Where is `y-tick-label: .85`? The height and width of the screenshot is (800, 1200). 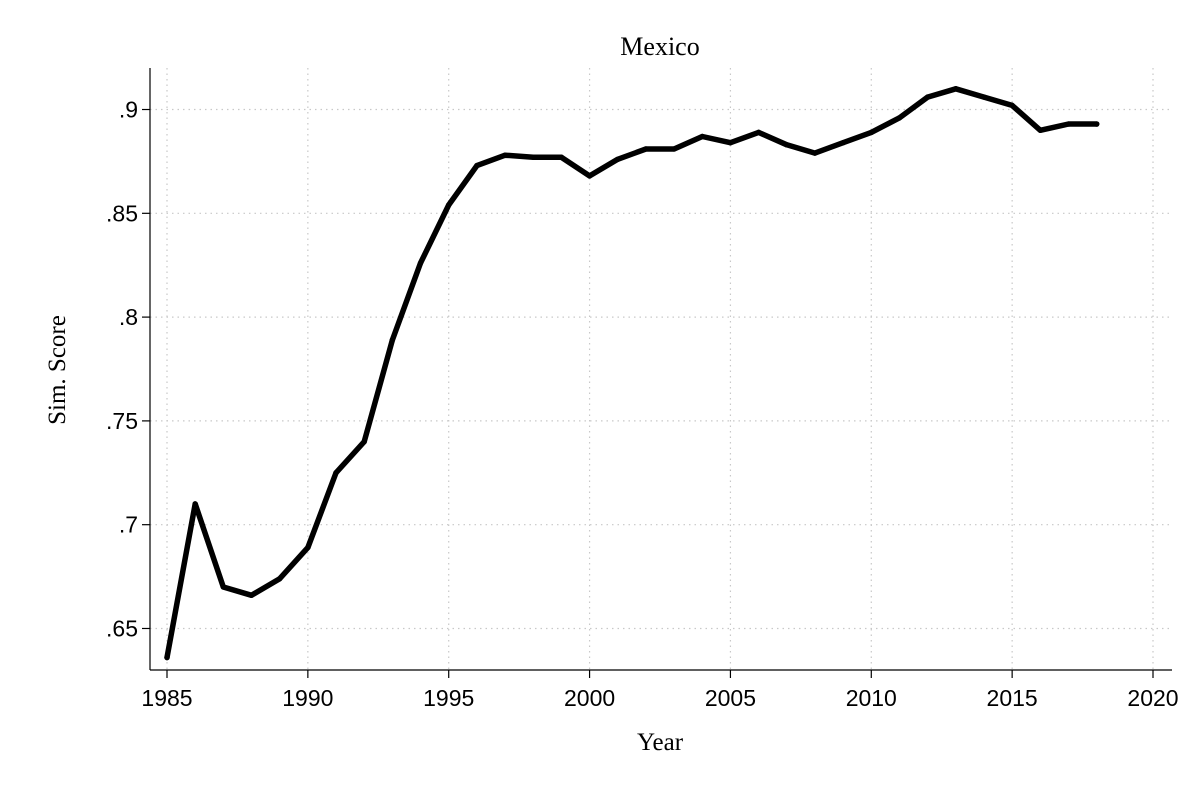
y-tick-label: .85 is located at coordinates (122, 213).